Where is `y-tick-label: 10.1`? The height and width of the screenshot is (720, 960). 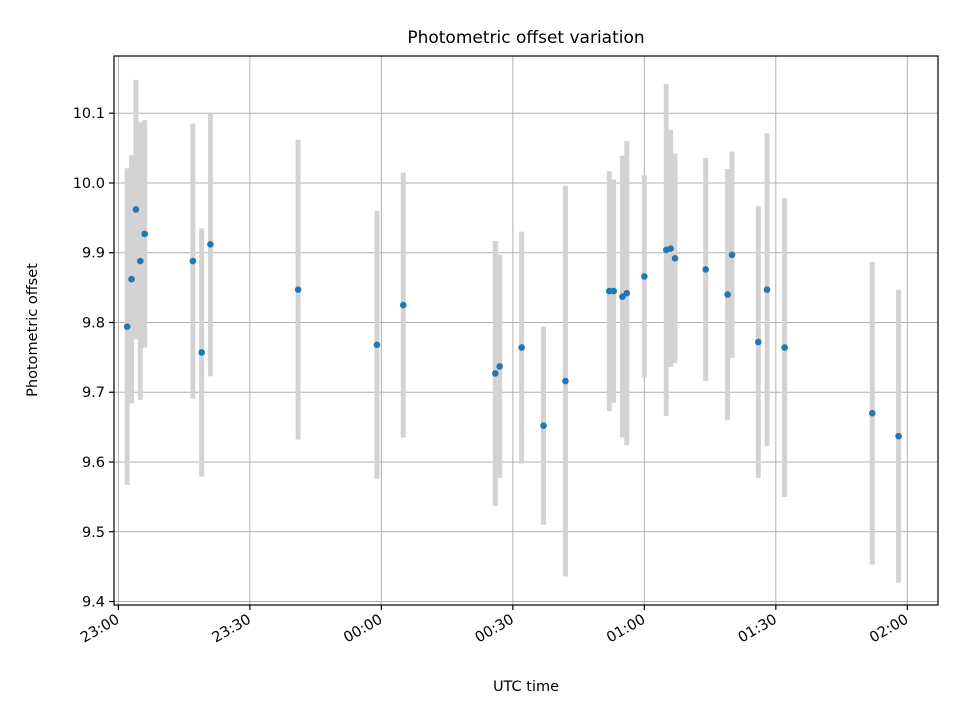 y-tick-label: 10.1 is located at coordinates (89, 114).